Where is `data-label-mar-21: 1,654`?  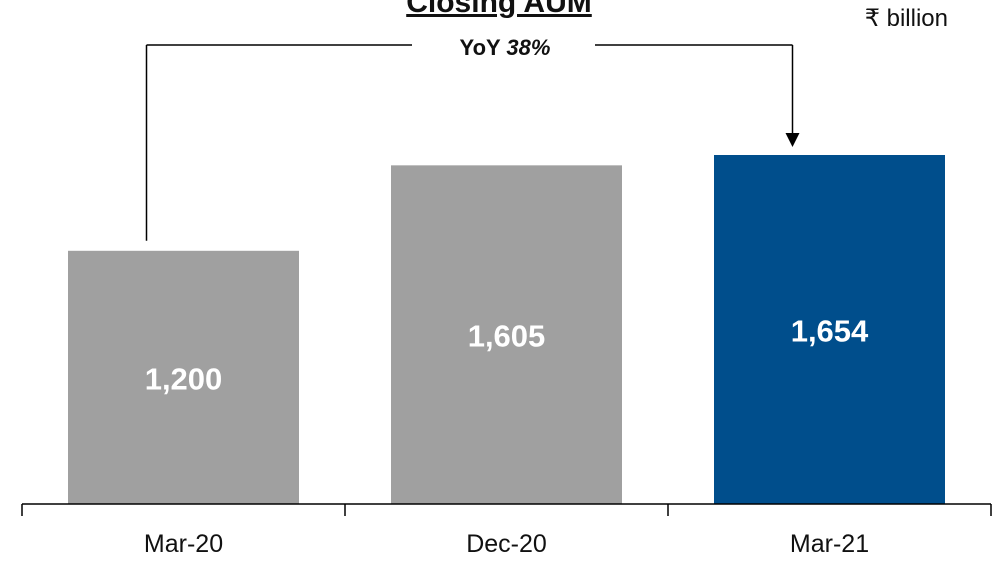 data-label-mar-21: 1,654 is located at coordinates (830, 331).